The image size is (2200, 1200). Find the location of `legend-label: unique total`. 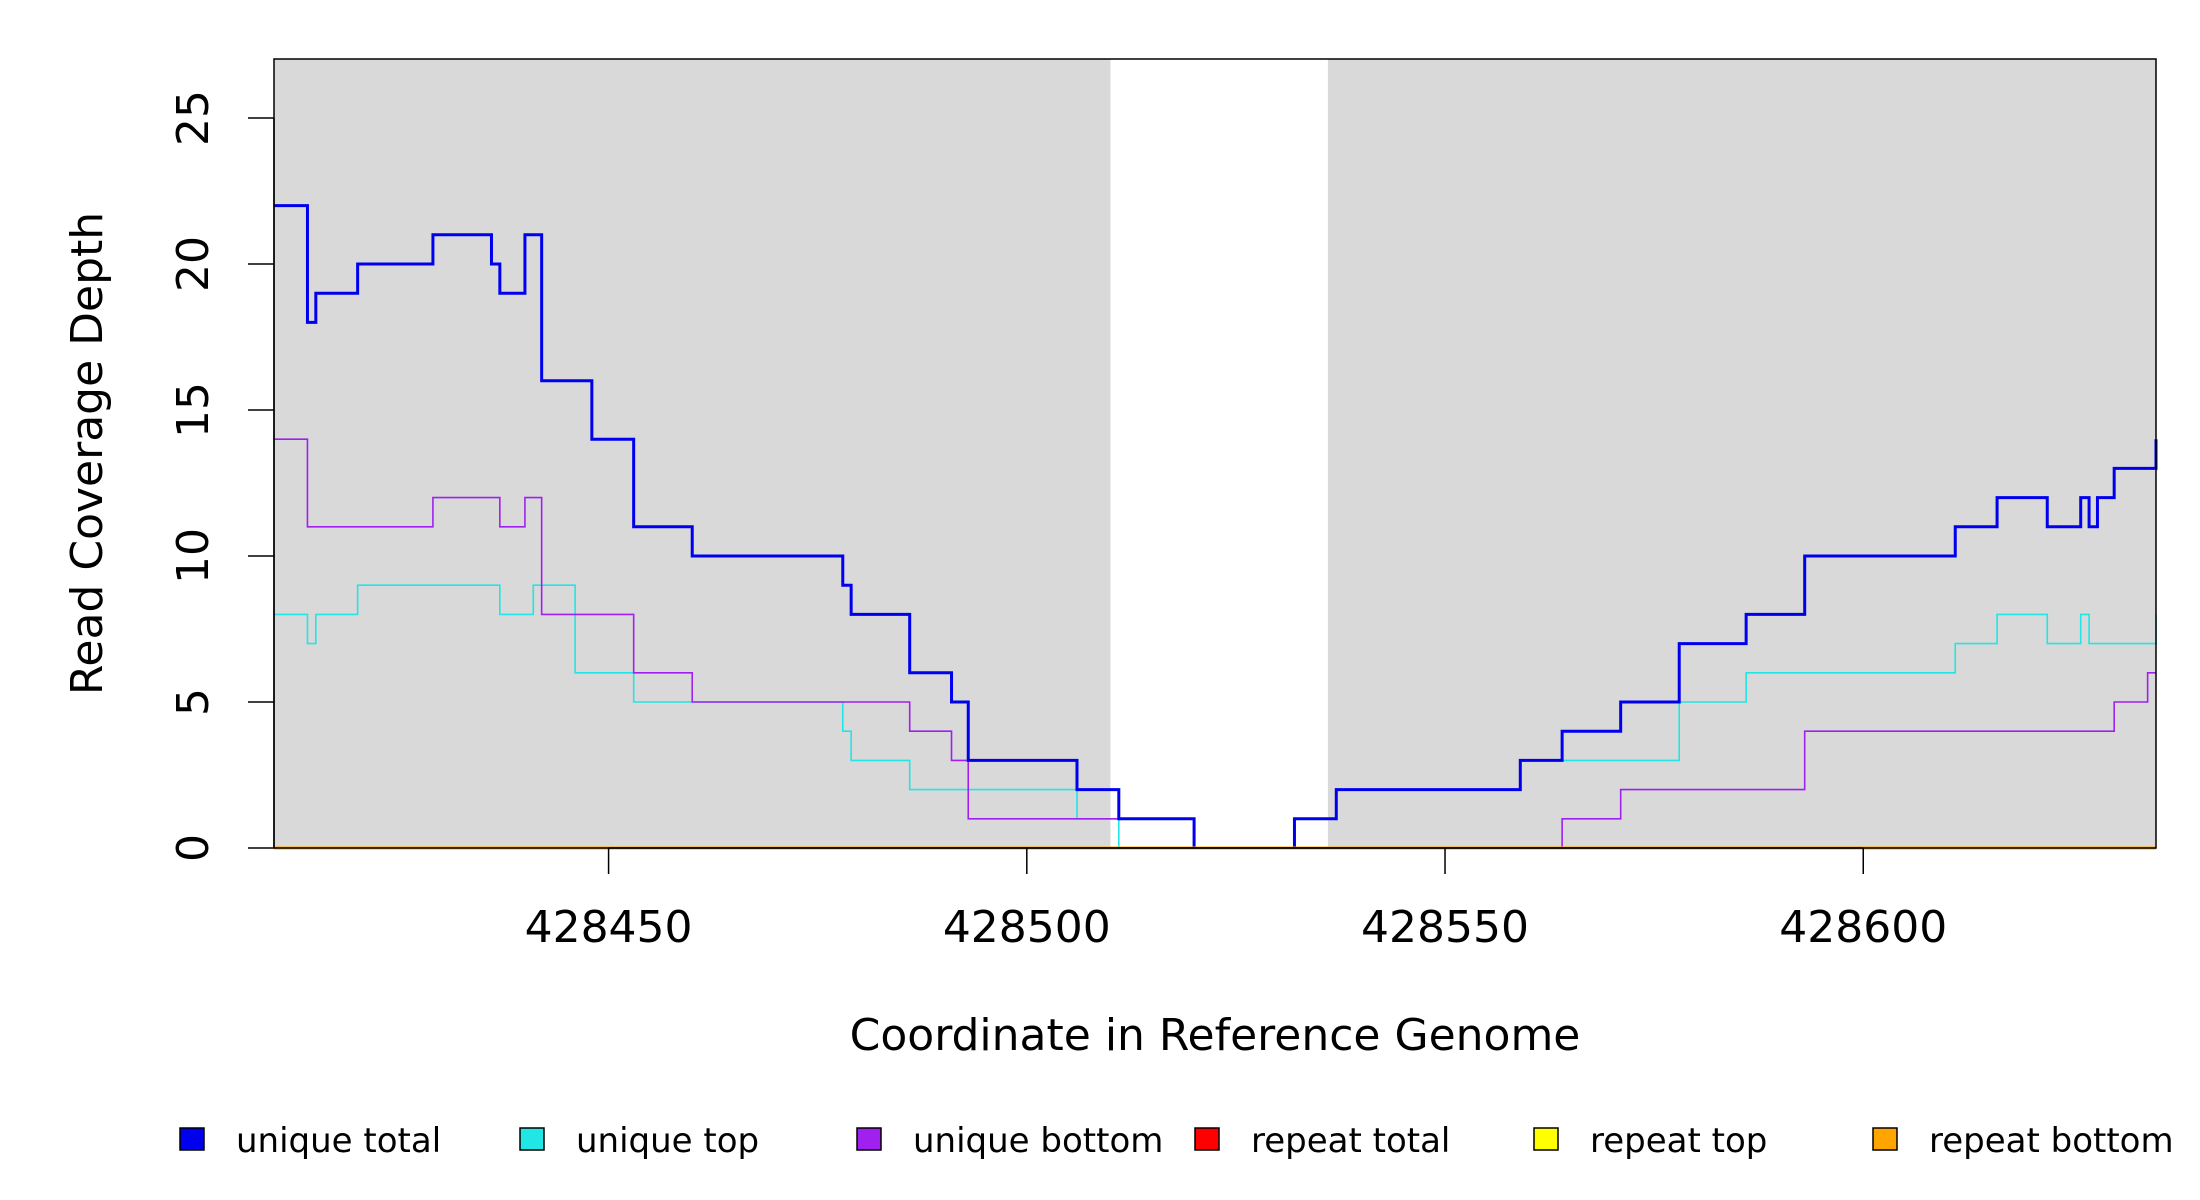

legend-label: unique total is located at coordinates (338, 1141).